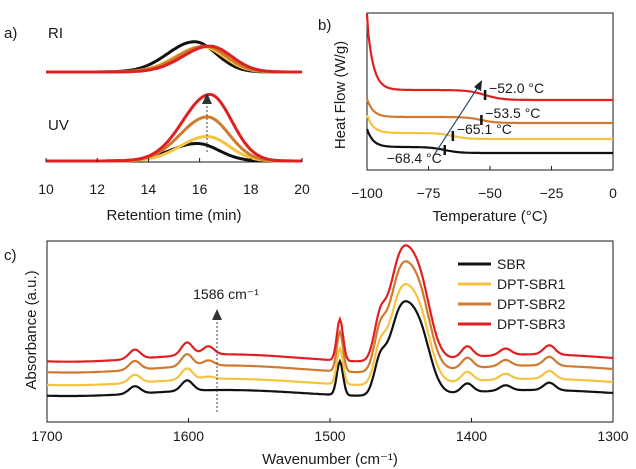 The image size is (636, 469). What do you see at coordinates (531, 324) in the screenshot?
I see `legend-label-dpt-sbr3: DPT-SBR3` at bounding box center [531, 324].